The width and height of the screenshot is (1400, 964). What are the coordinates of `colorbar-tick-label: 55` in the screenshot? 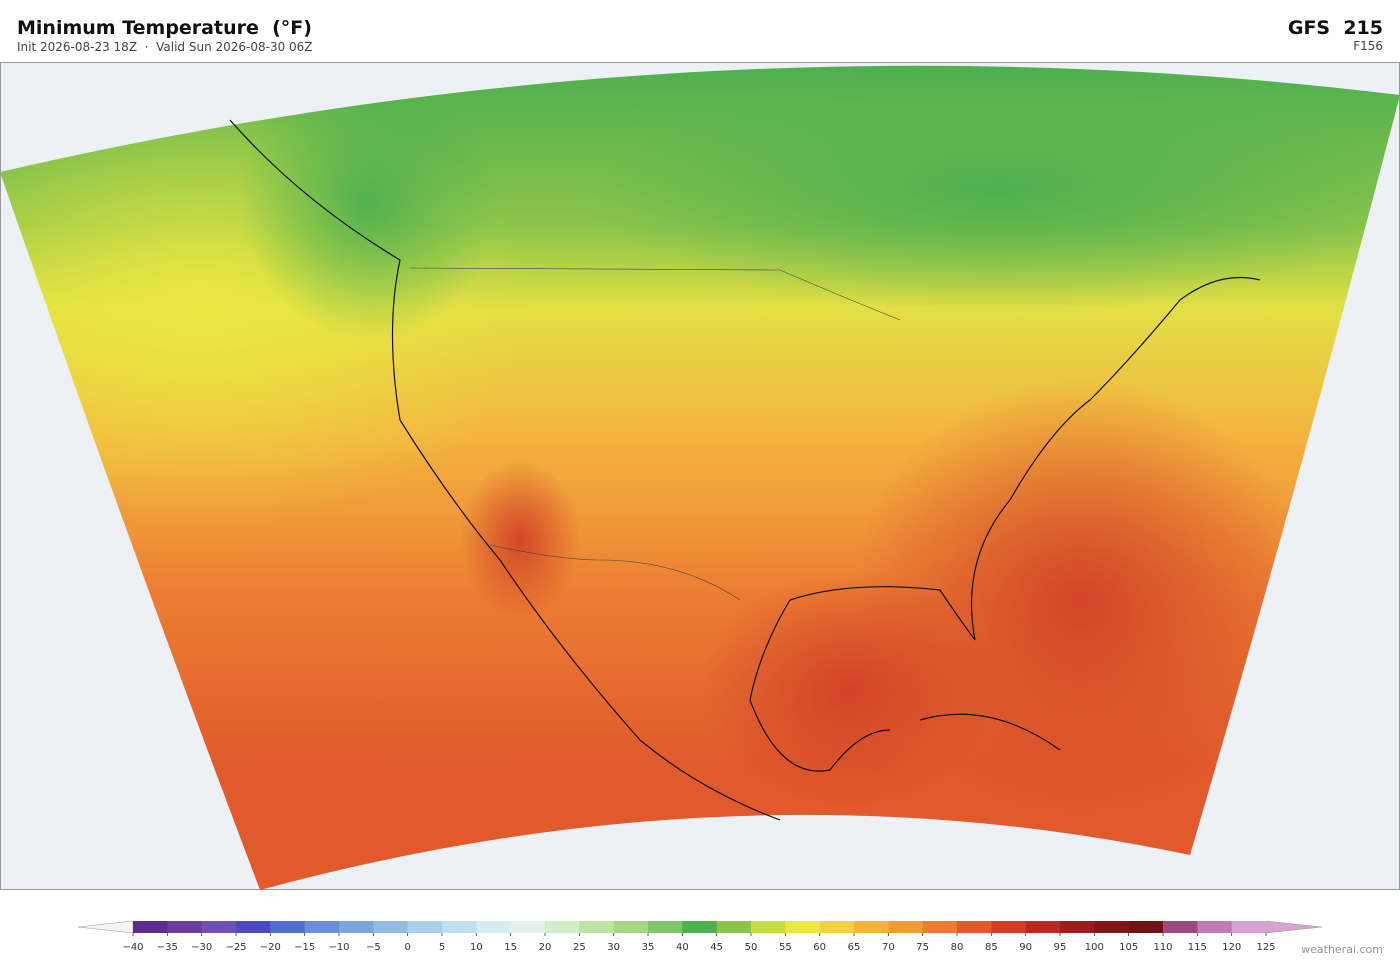 It's located at (785, 947).